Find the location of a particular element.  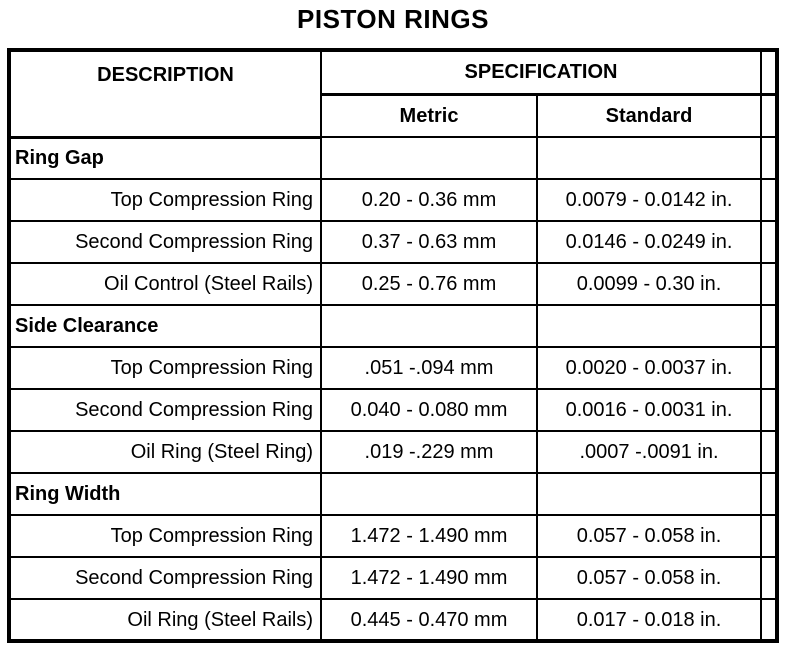

section-label: Ring Gap is located at coordinates (165, 158).